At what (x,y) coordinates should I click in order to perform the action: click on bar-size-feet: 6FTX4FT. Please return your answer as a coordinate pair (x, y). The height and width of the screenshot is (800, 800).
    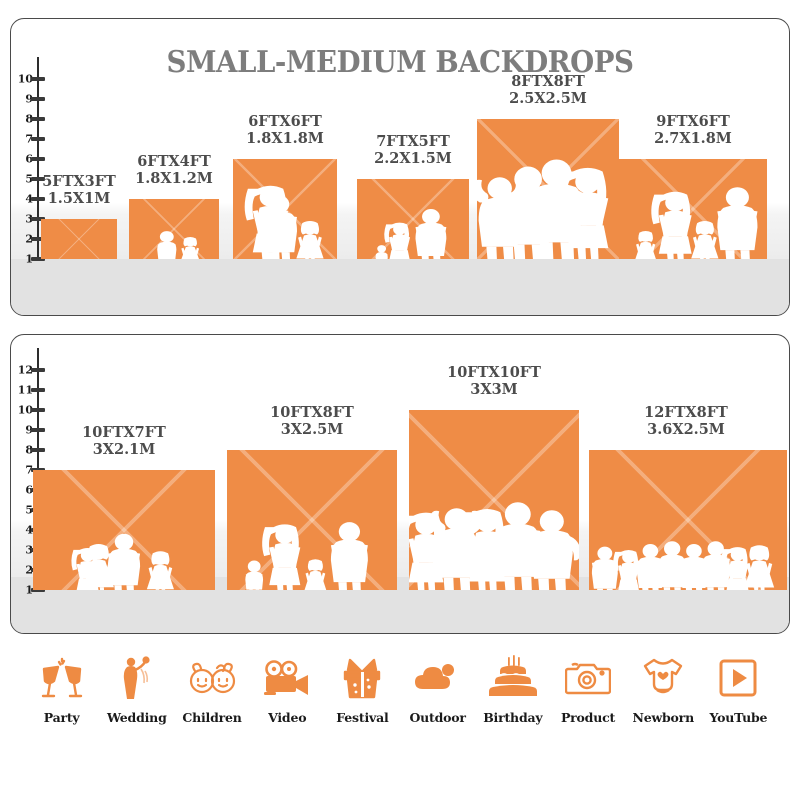
    Looking at the image, I should click on (174, 161).